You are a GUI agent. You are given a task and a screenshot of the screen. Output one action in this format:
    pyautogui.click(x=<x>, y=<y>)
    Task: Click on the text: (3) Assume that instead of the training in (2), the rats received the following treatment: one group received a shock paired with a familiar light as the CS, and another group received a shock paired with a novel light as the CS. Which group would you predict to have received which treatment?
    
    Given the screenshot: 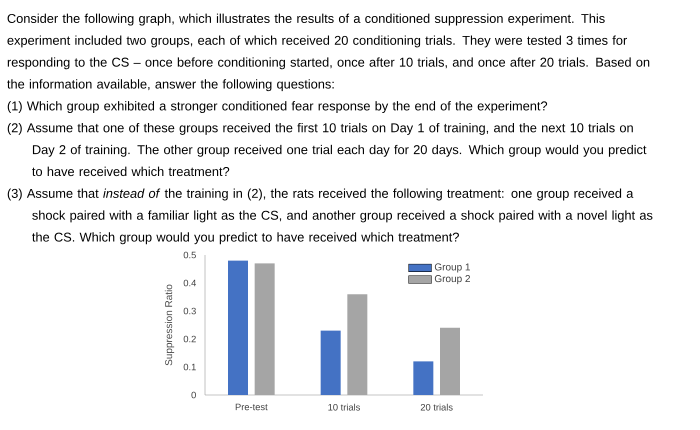 What is the action you would take?
    pyautogui.click(x=330, y=216)
    